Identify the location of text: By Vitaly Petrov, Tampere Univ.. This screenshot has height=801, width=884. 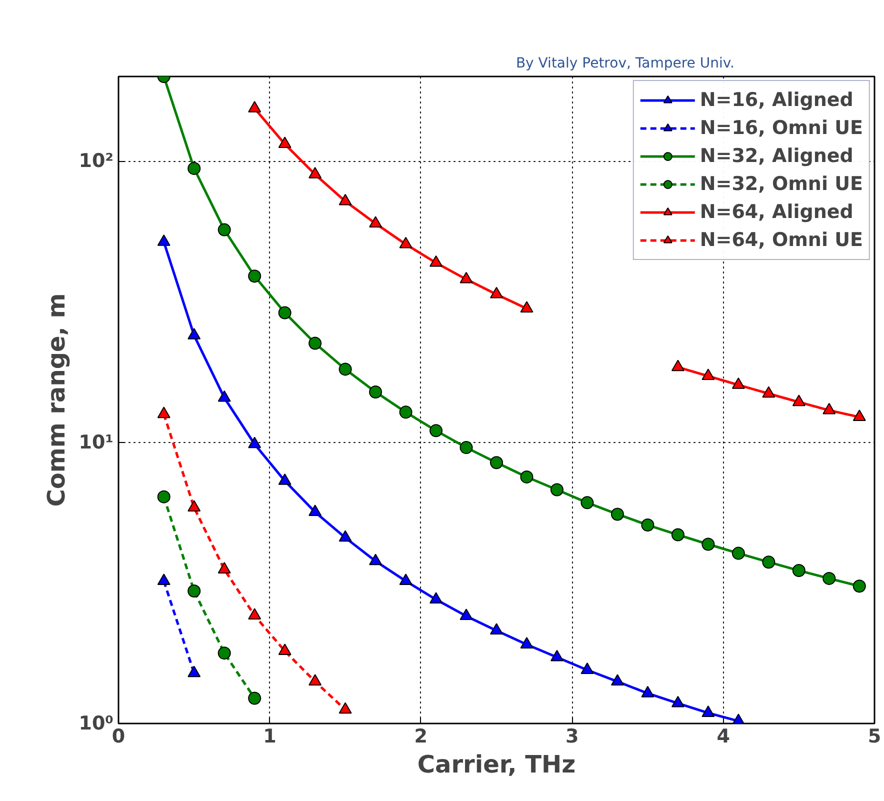
(625, 64).